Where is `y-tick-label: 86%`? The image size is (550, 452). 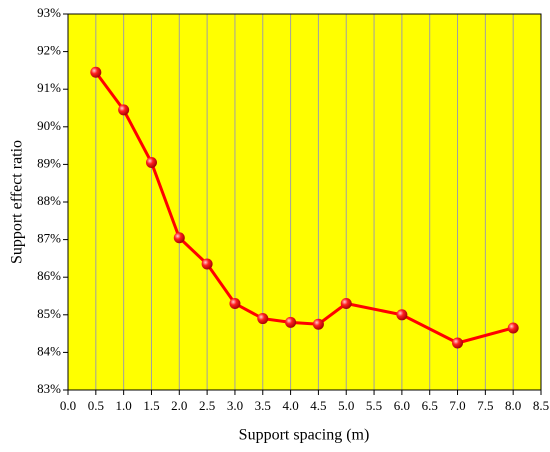
y-tick-label: 86% is located at coordinates (49, 275).